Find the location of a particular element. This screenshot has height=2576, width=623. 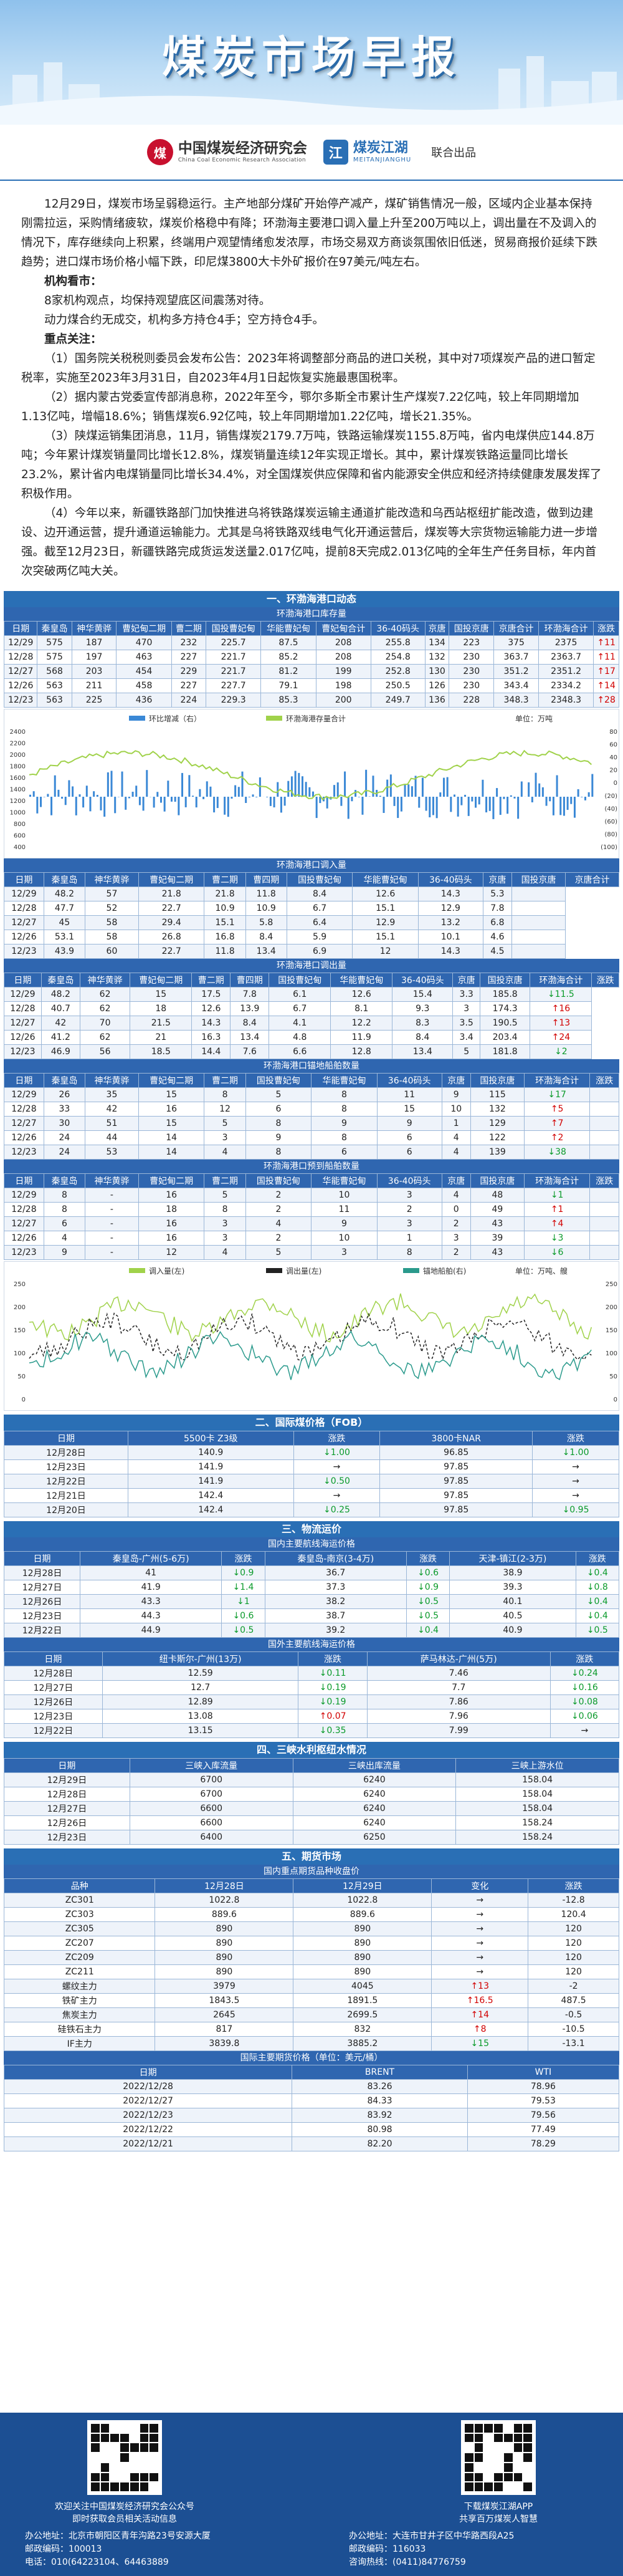

column-header: 36-40码头 is located at coordinates (398, 628).